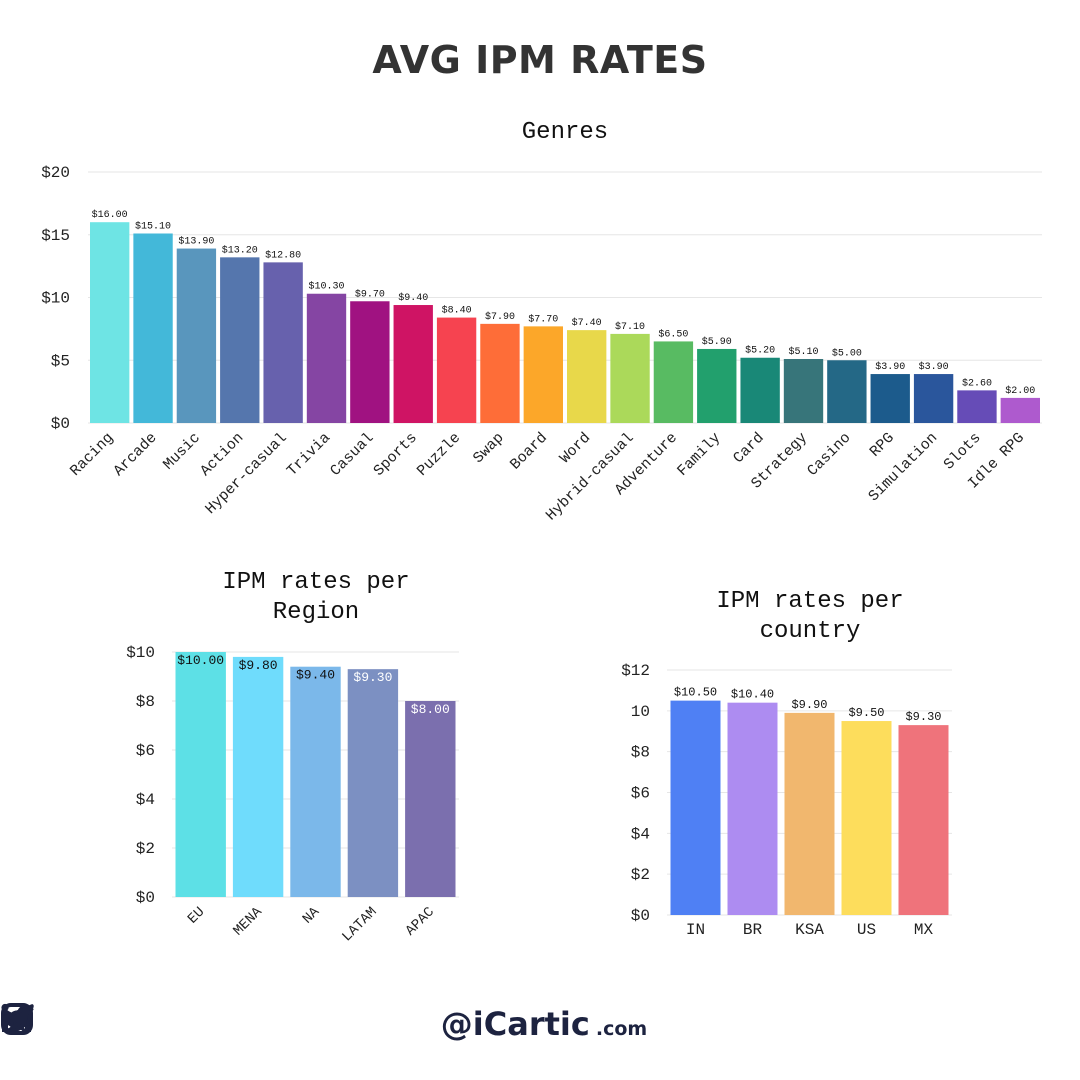  Describe the element at coordinates (370, 294) in the screenshot. I see `genres-data-label: $9.70` at that location.